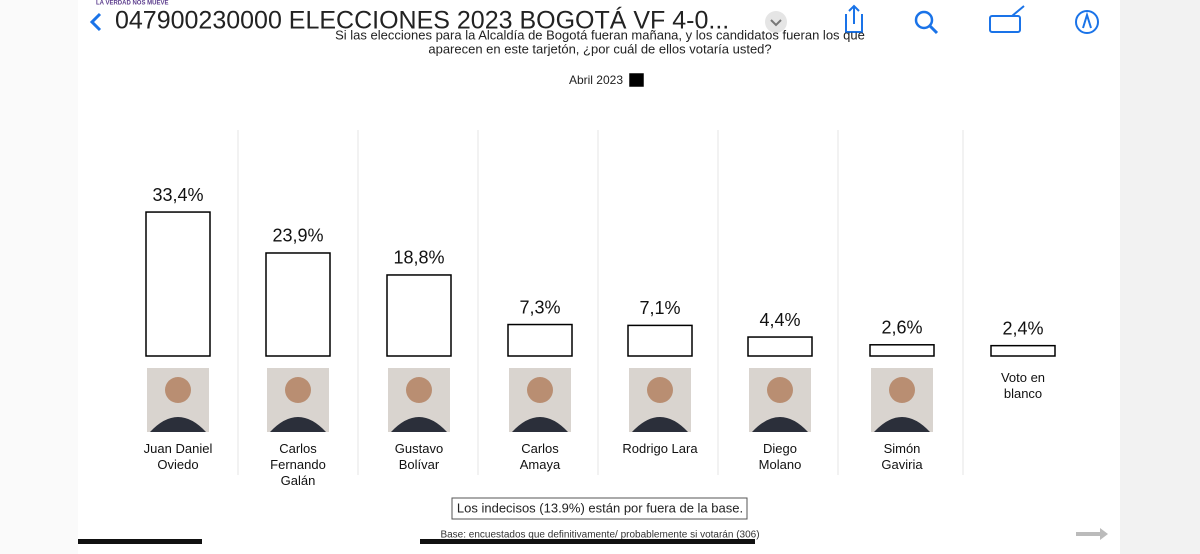 The image size is (1200, 554). What do you see at coordinates (902, 456) in the screenshot?
I see `category-label: Simón Gaviria` at bounding box center [902, 456].